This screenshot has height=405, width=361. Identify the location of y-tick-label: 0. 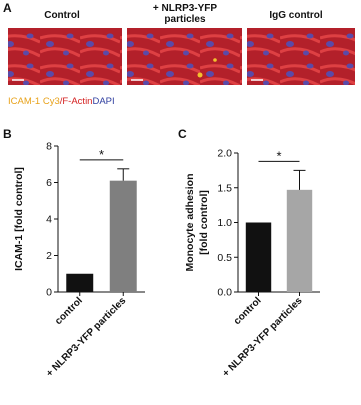
(49, 293).